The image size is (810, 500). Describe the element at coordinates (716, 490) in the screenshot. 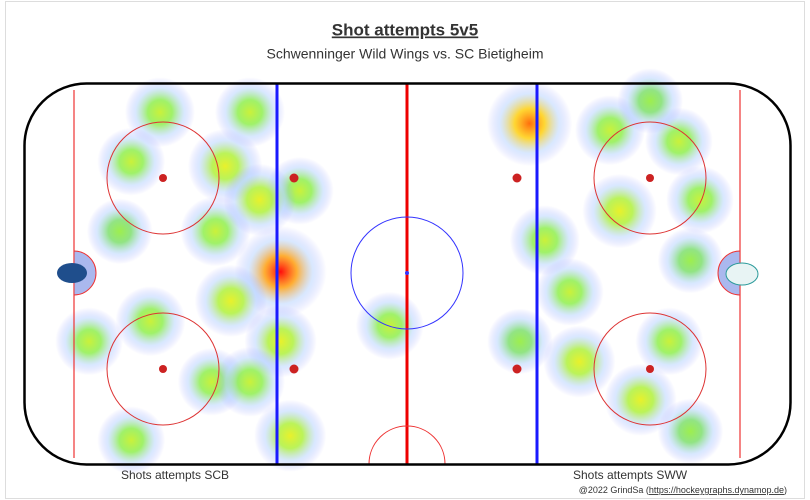

I see `credit-link: https://hockeygraphs.dynamop.de` at that location.